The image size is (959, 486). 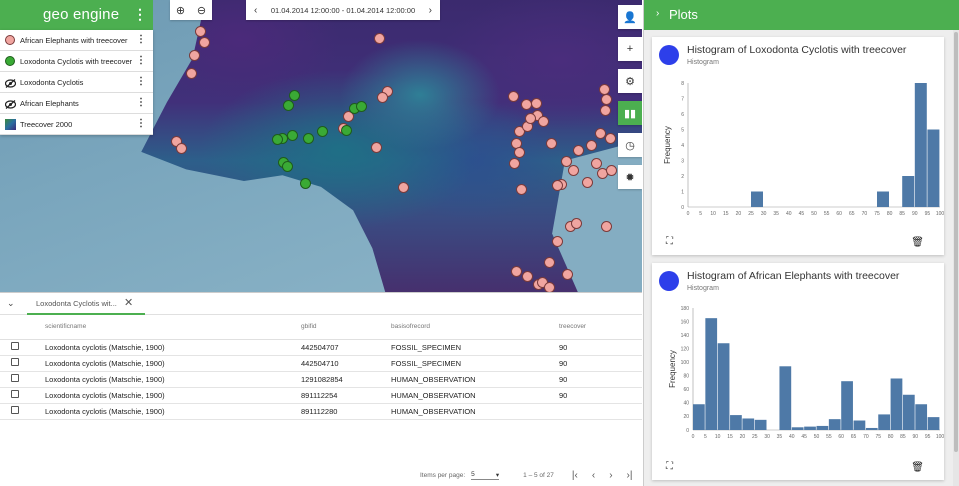 I want to click on clock-icon: ◷, so click(x=630, y=145).